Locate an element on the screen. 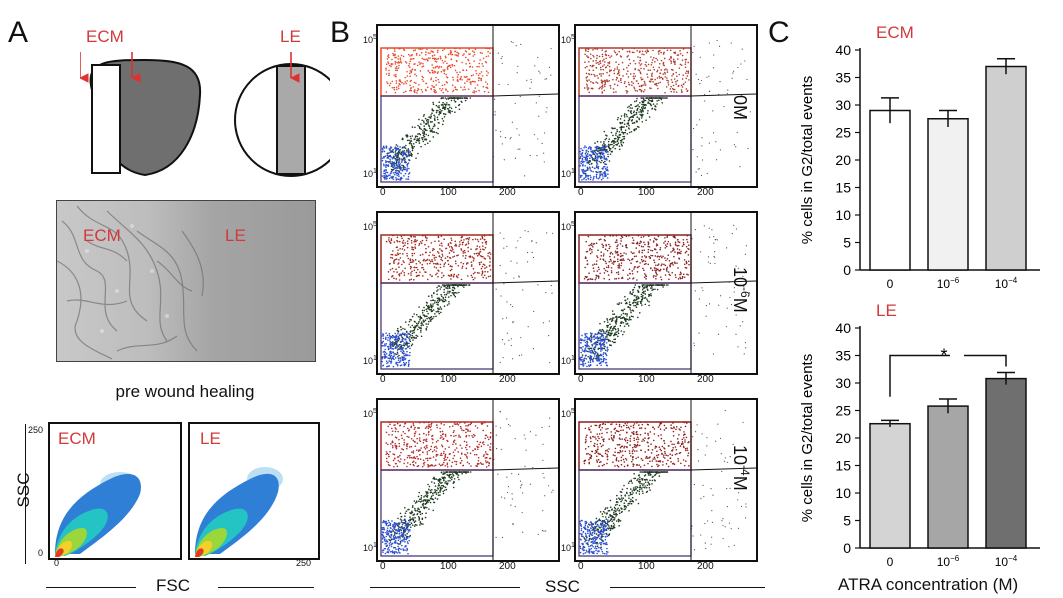 The width and height of the screenshot is (1063, 598). row-label-0m: 0M is located at coordinates (739, 107).